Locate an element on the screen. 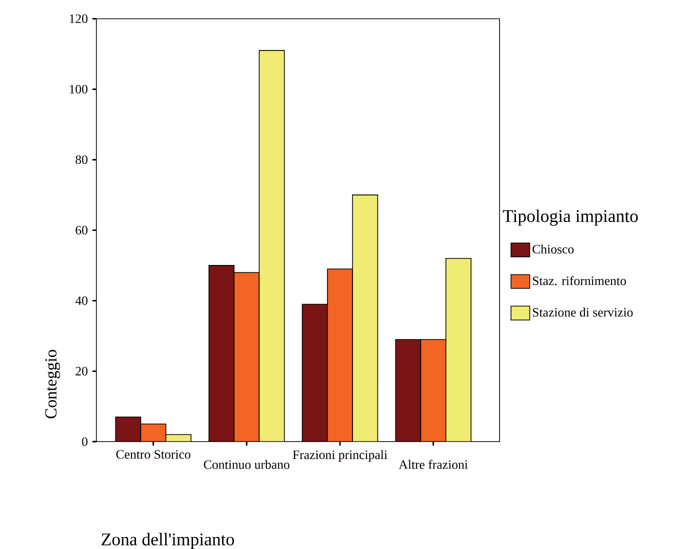 This screenshot has width=680, height=549. y-tick-label: 0 is located at coordinates (85, 441).